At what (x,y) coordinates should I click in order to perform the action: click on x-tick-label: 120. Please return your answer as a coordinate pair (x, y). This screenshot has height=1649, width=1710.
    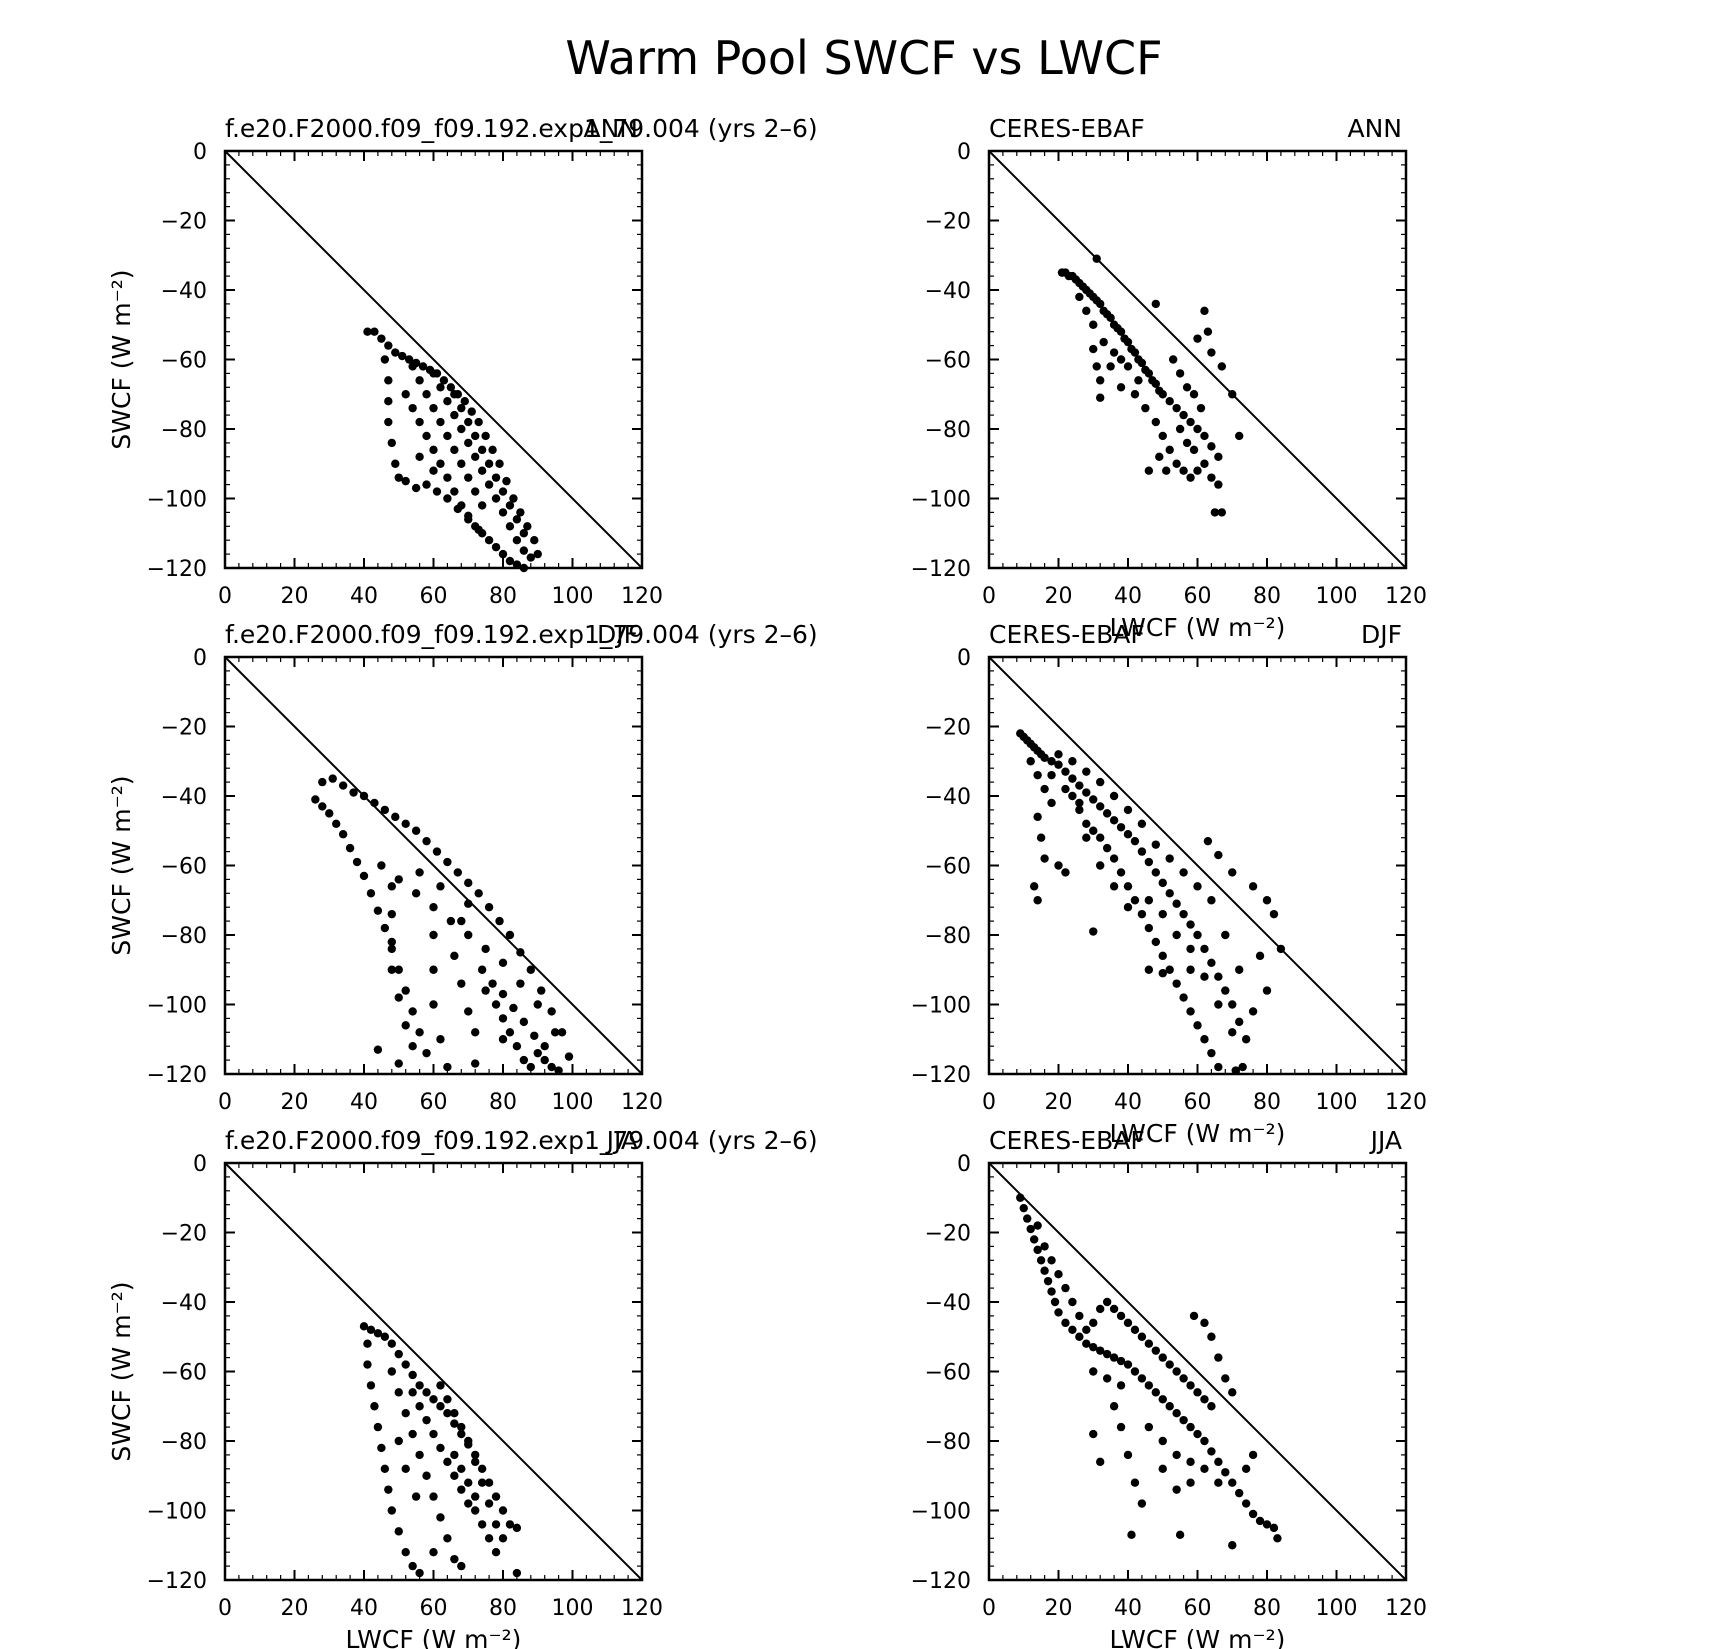
    Looking at the image, I should click on (642, 596).